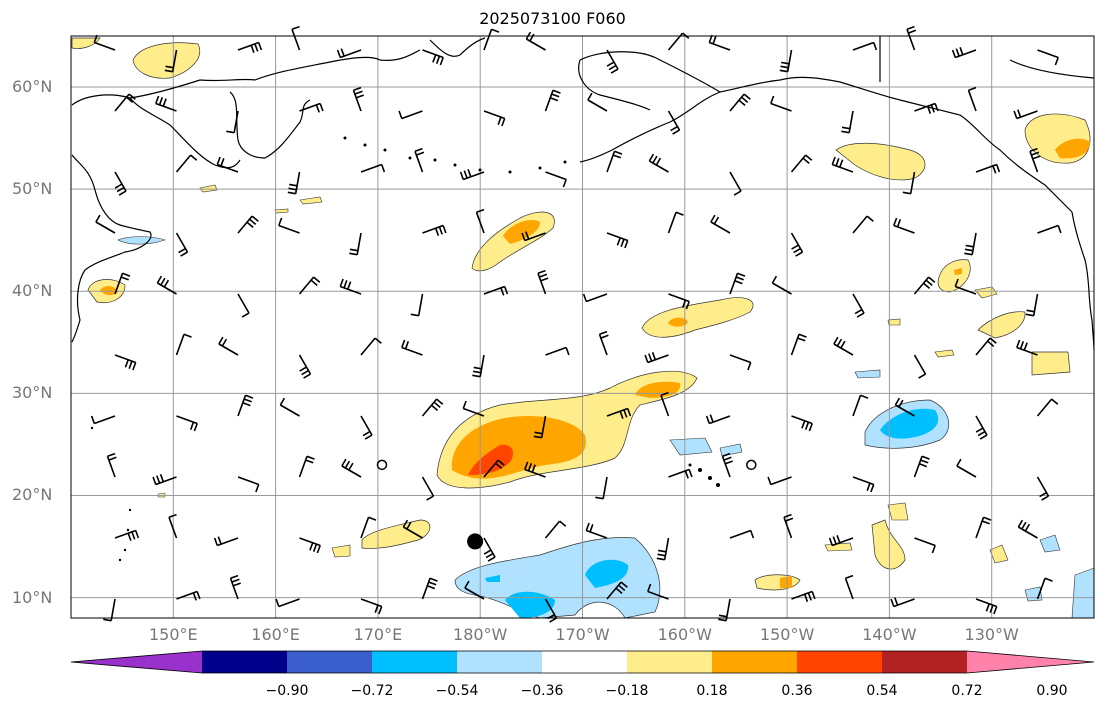 Image resolution: width=1105 pixels, height=712 pixels. Describe the element at coordinates (32, 87) in the screenshot. I see `lat-tick-label: 60°N` at that location.